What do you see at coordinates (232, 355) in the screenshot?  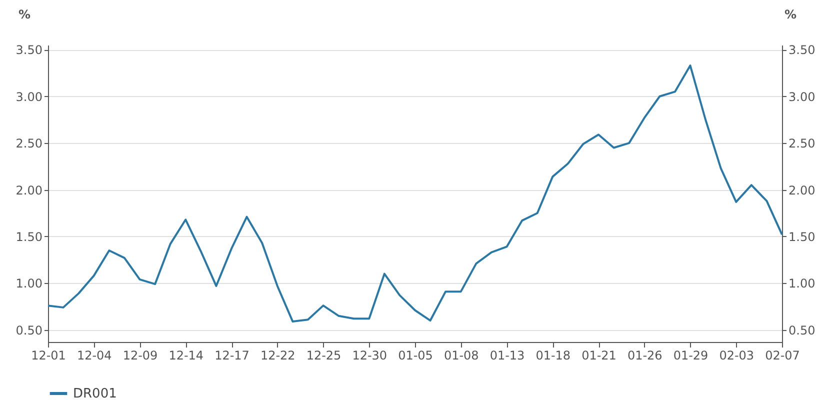 I see `x-tick-label: 12-17` at bounding box center [232, 355].